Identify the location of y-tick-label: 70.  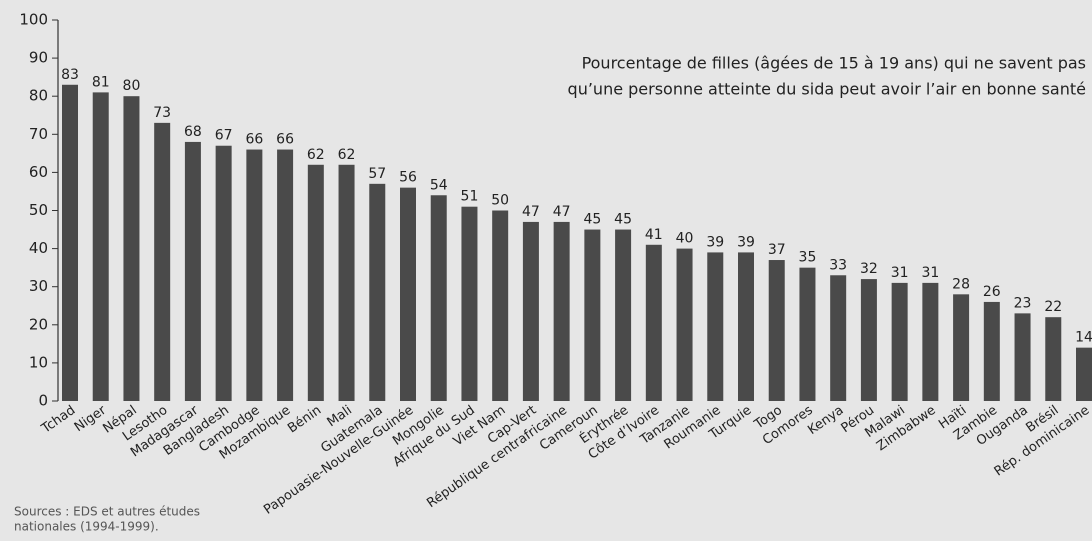
(38, 134).